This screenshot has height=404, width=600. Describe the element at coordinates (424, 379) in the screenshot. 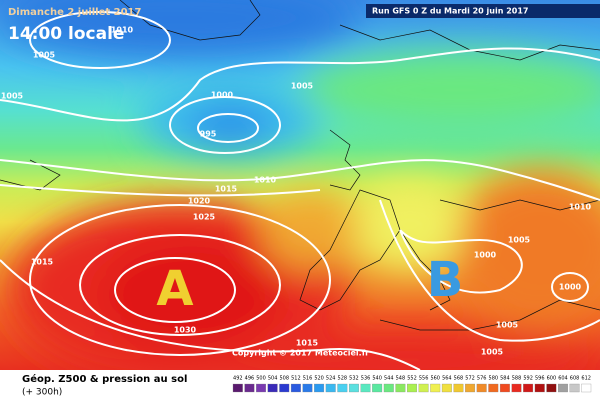

I see `colorbar-tick-label: 556` at that location.